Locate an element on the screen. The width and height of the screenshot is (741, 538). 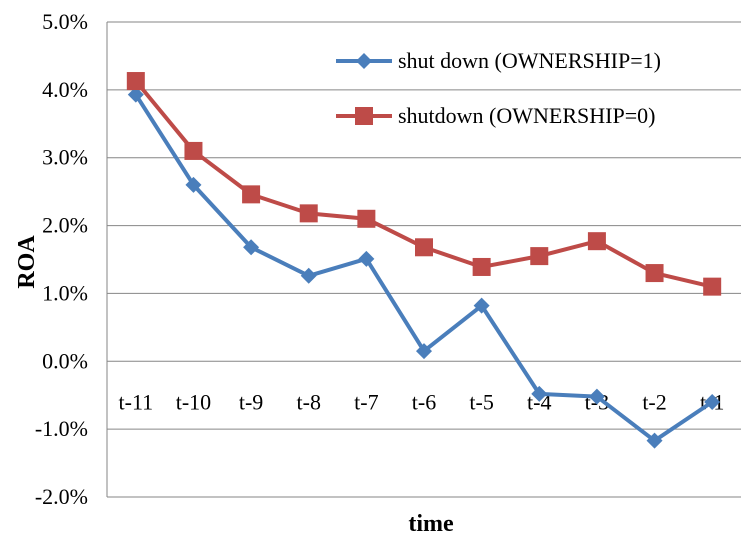
x-axis-title: time is located at coordinates (431, 524).